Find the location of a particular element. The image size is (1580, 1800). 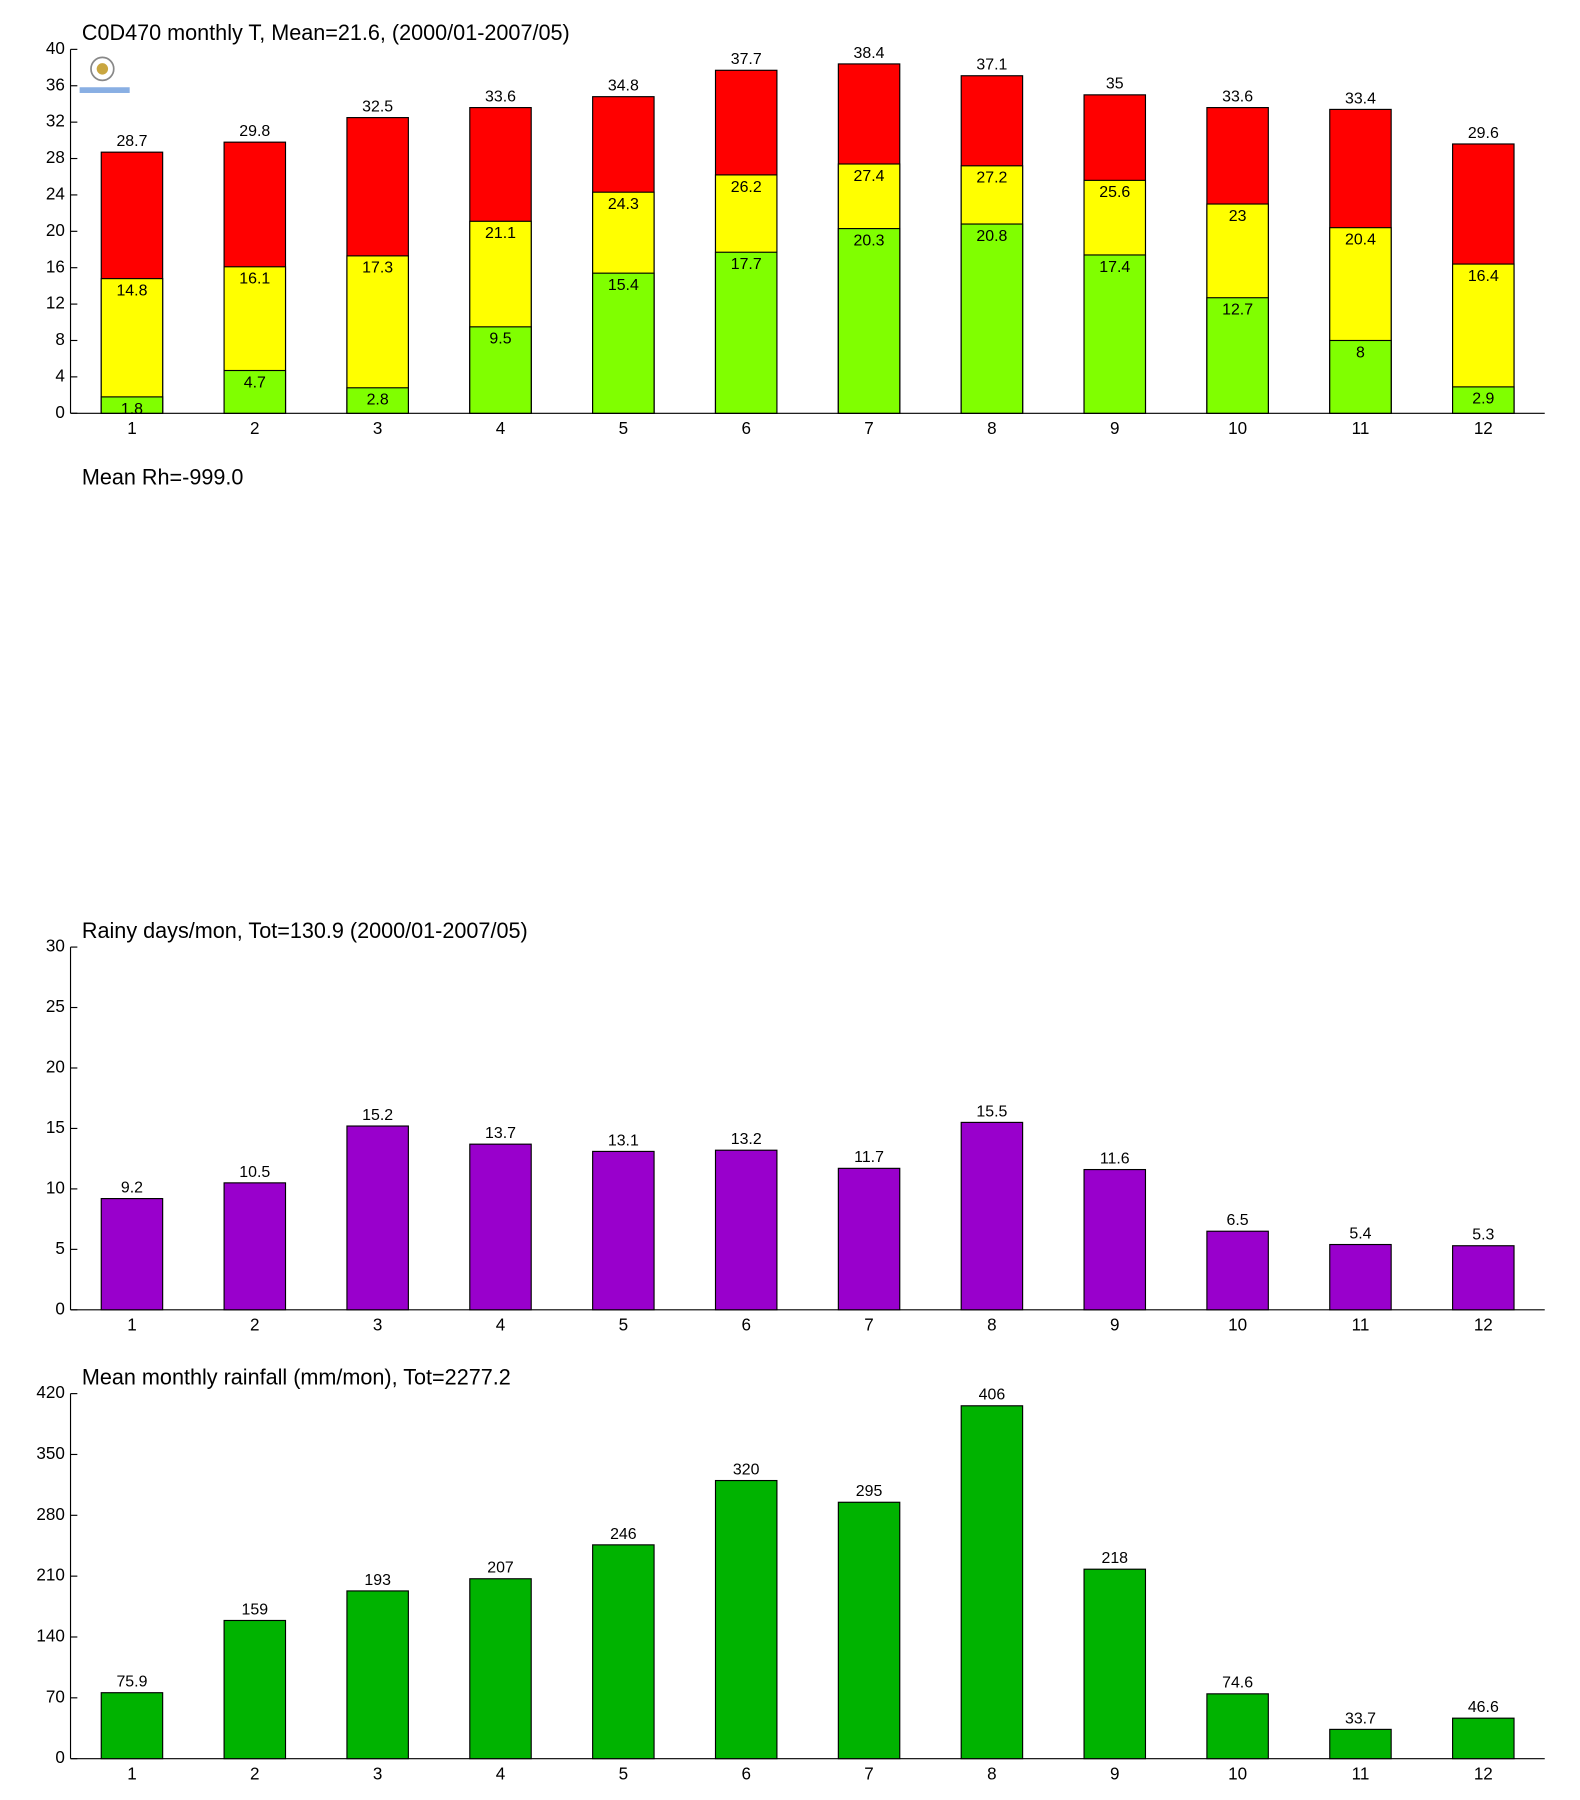

value-label: 46.6 is located at coordinates (1483, 1707).